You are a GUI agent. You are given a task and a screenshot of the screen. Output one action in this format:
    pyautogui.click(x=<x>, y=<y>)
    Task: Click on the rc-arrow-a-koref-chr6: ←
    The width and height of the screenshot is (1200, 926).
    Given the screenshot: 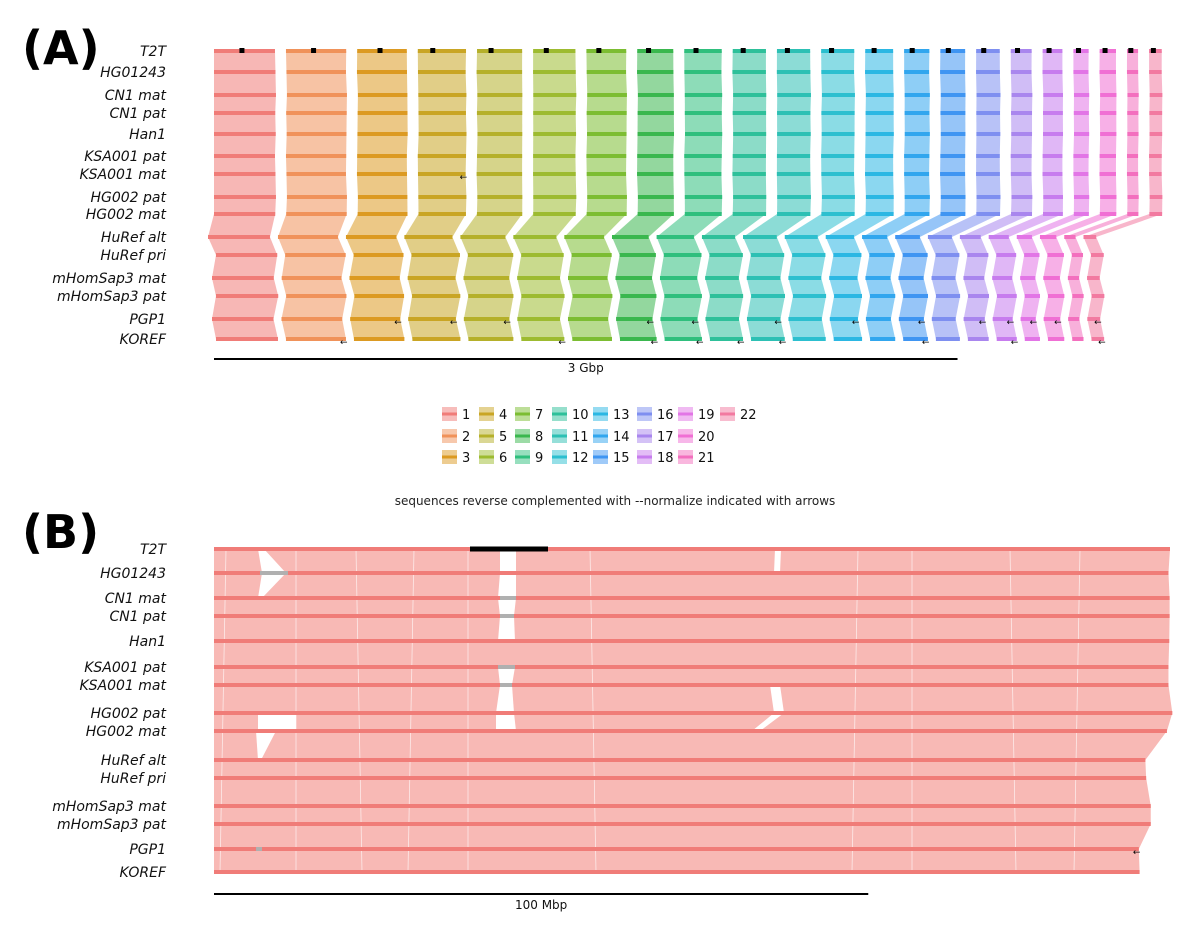 What is the action you would take?
    pyautogui.click(x=562, y=343)
    